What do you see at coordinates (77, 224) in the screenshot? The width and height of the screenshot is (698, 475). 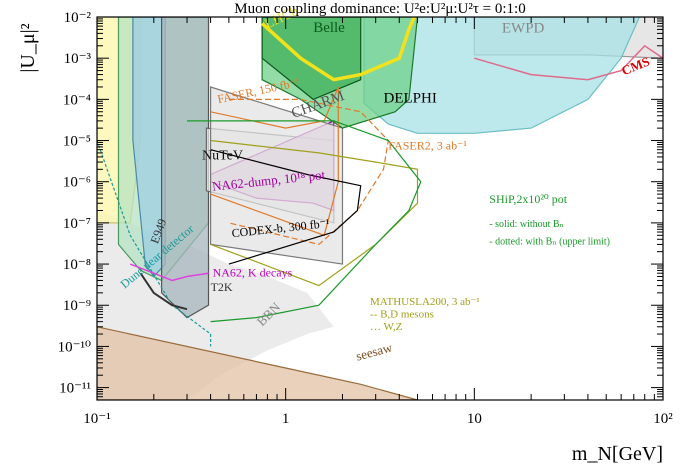 I see `y-tick-label: 10⁻⁷` at bounding box center [77, 224].